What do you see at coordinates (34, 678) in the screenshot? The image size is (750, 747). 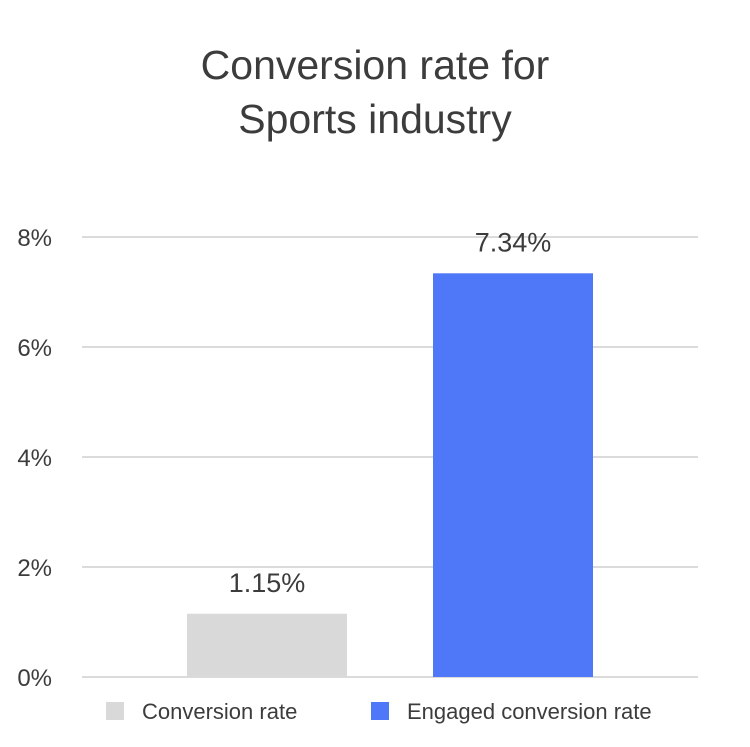 I see `y-tick-label-0: 0%` at bounding box center [34, 678].